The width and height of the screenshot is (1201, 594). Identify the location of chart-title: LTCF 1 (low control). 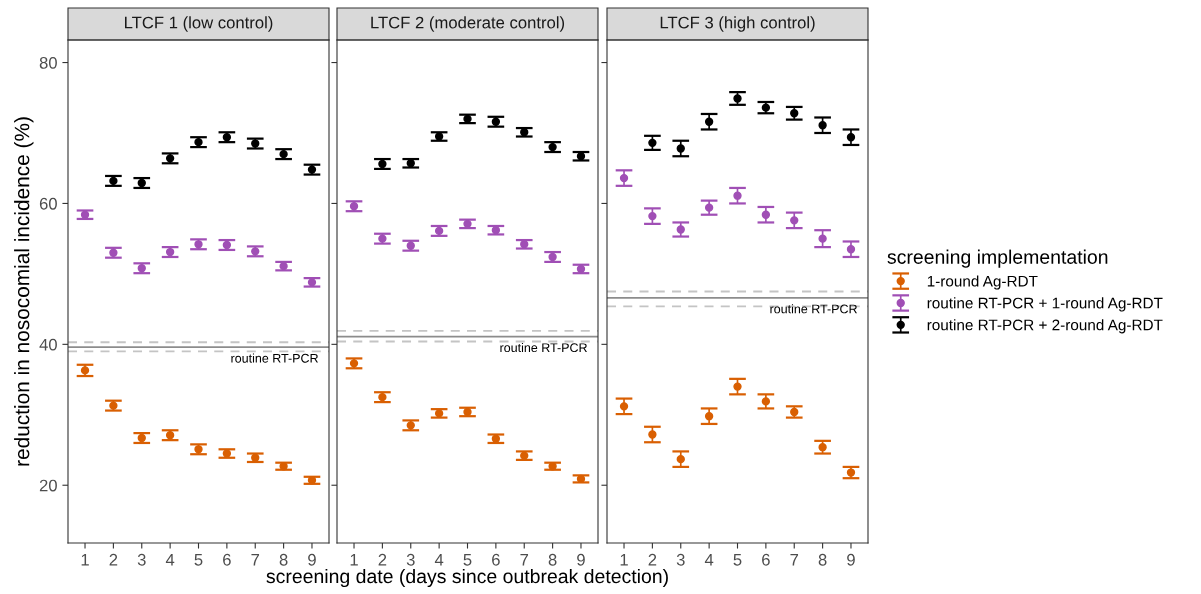
(199, 24).